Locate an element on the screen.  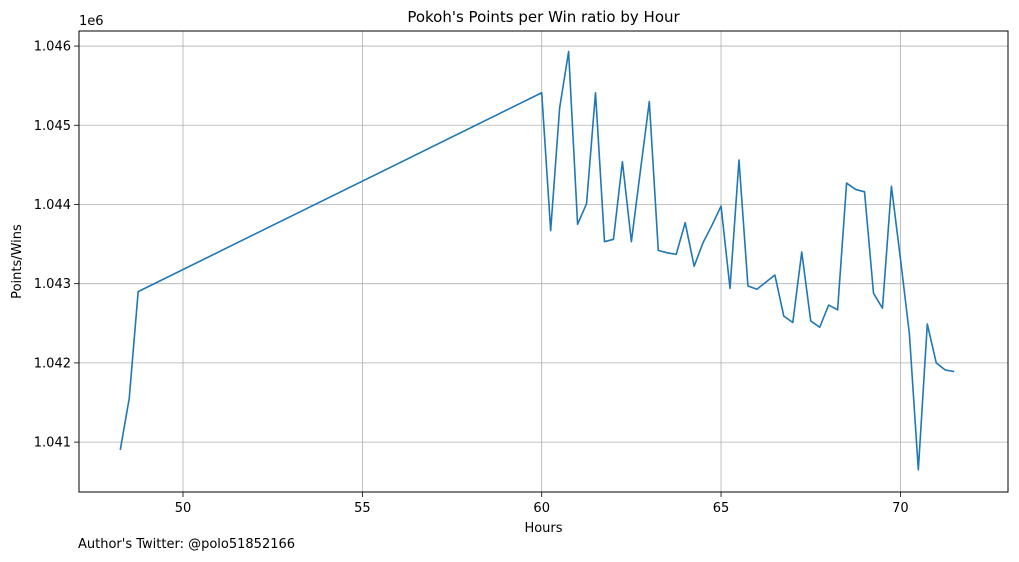
y-tick-label: 1.042 is located at coordinates (52, 363).